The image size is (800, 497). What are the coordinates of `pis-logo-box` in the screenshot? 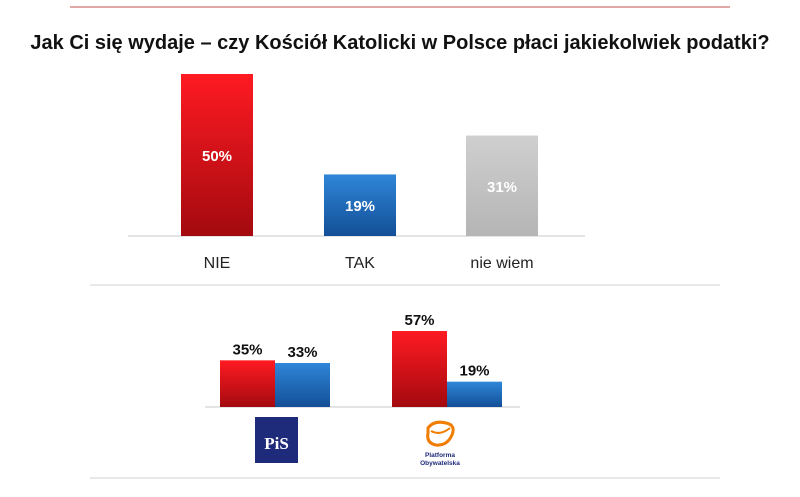 It's located at (276, 440).